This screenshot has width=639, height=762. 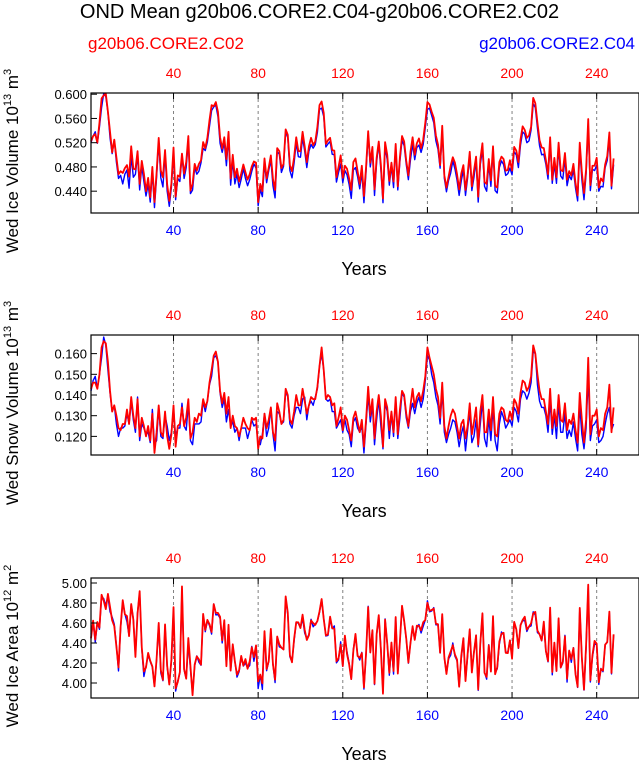 What do you see at coordinates (343, 73) in the screenshot?
I see `xtick-label-top-ice-volume-2: 120` at bounding box center [343, 73].